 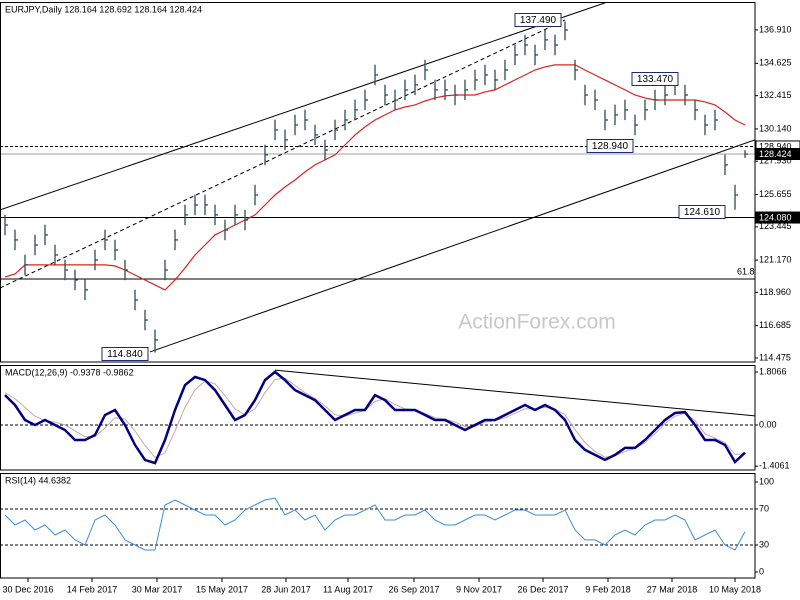 What do you see at coordinates (542, 589) in the screenshot?
I see `x-tick-label: 26 Dec 2017` at bounding box center [542, 589].